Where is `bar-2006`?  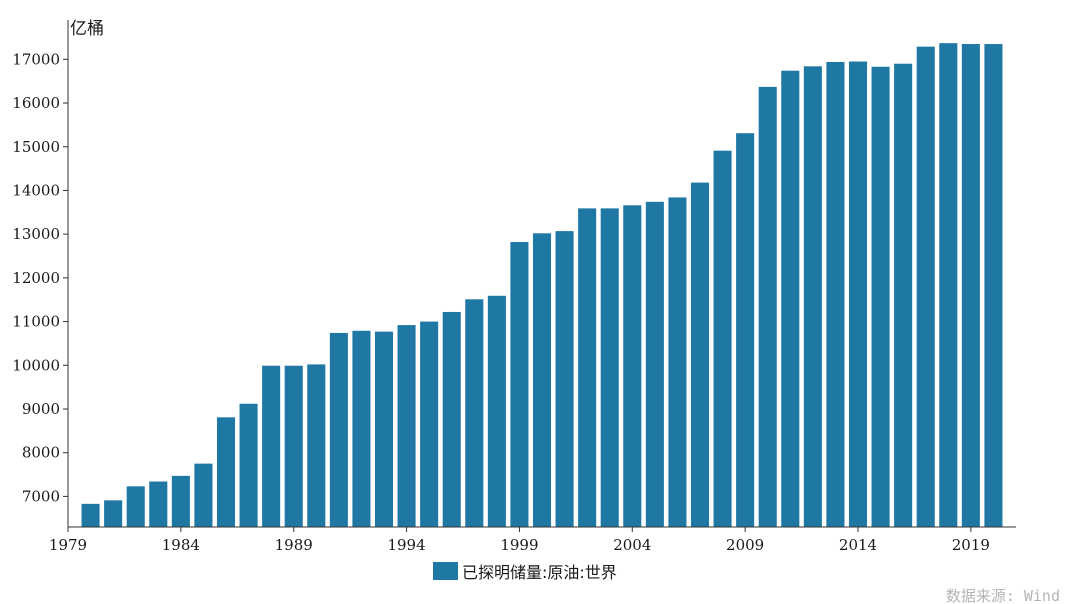
bar-2006 is located at coordinates (677, 362).